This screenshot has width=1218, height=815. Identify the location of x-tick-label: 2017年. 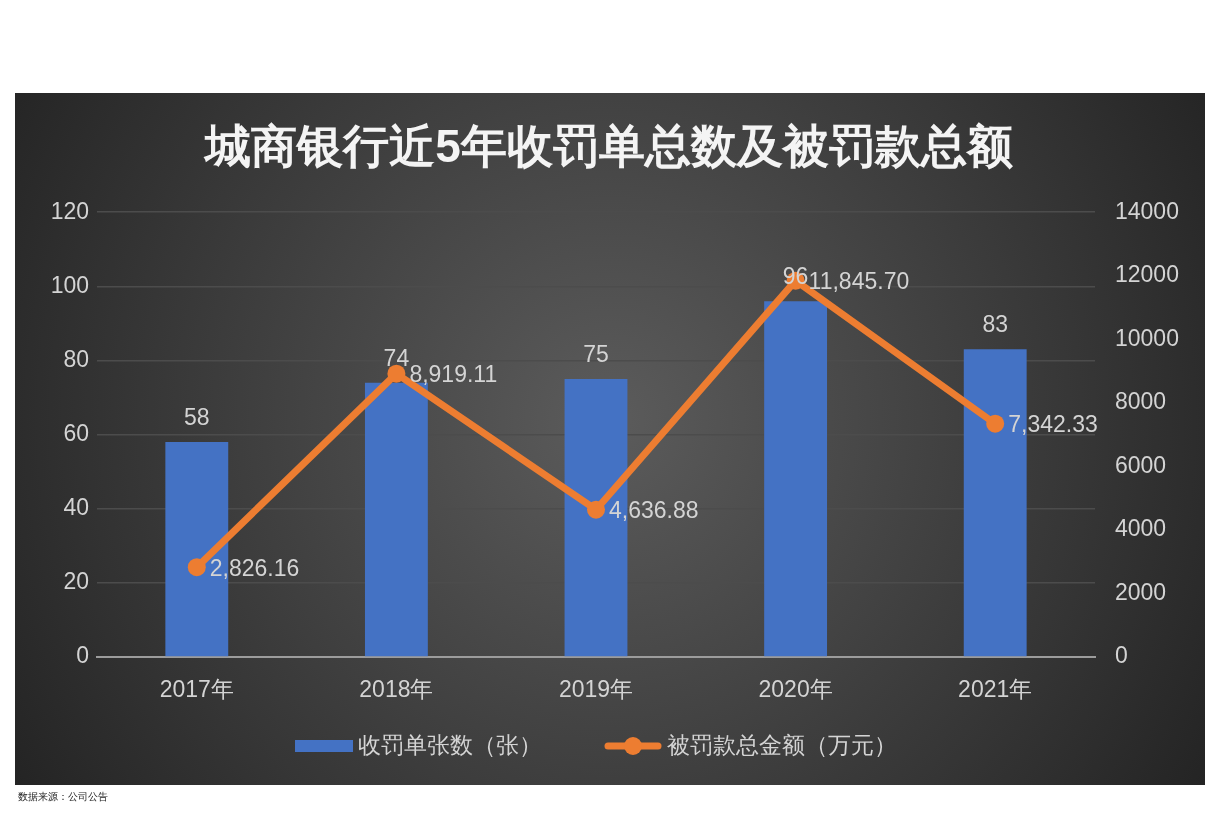
(196, 689).